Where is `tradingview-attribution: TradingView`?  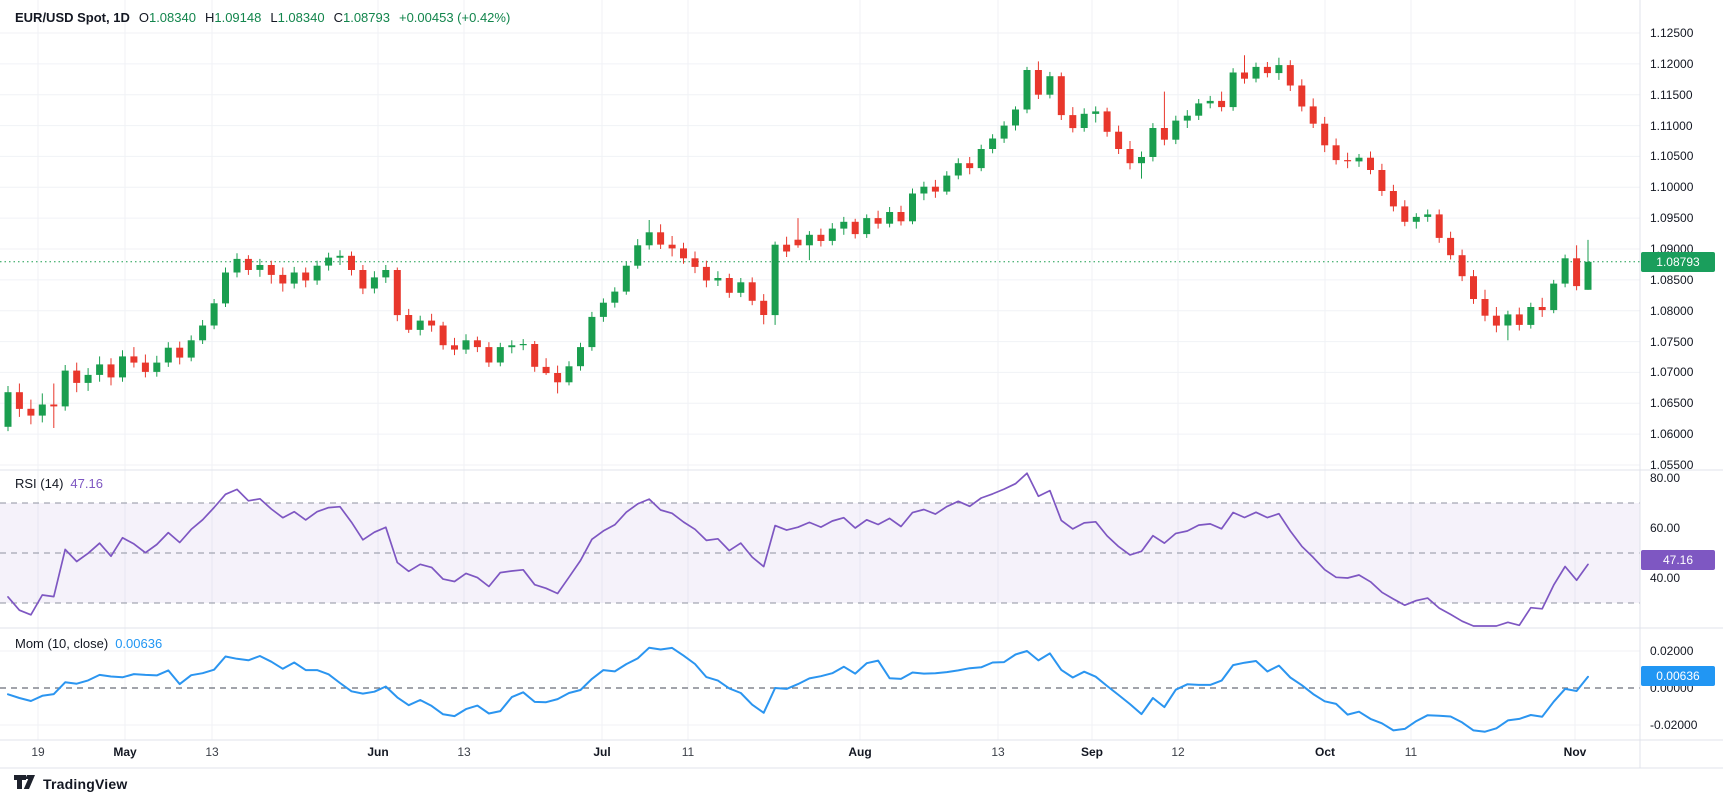 tradingview-attribution: TradingView is located at coordinates (70, 783).